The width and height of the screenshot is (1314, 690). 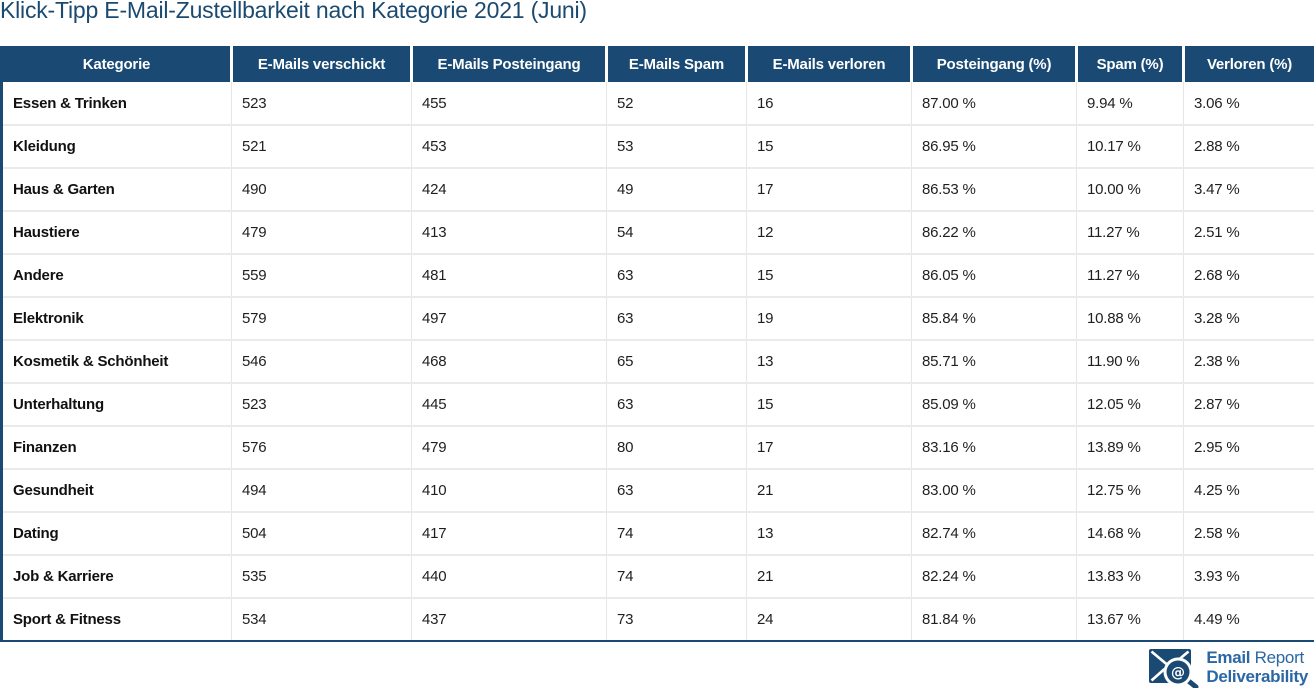 I want to click on value-cell: 9.94 %, so click(x=1130, y=103).